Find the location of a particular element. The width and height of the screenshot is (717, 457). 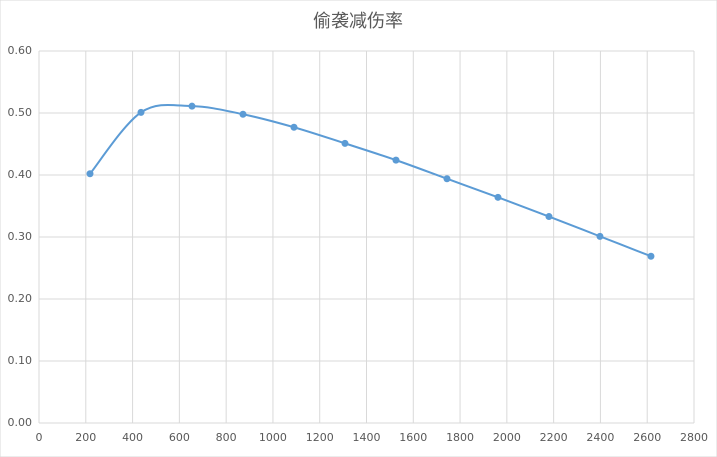

x-tick-label: 2400 is located at coordinates (600, 437).